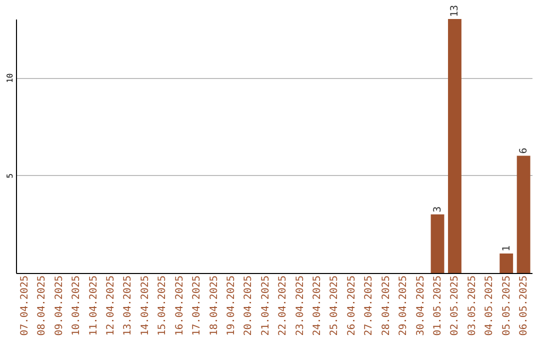 The image size is (540, 340). Describe the element at coordinates (420, 306) in the screenshot. I see `x-tick-label: 30.04.2025` at that location.